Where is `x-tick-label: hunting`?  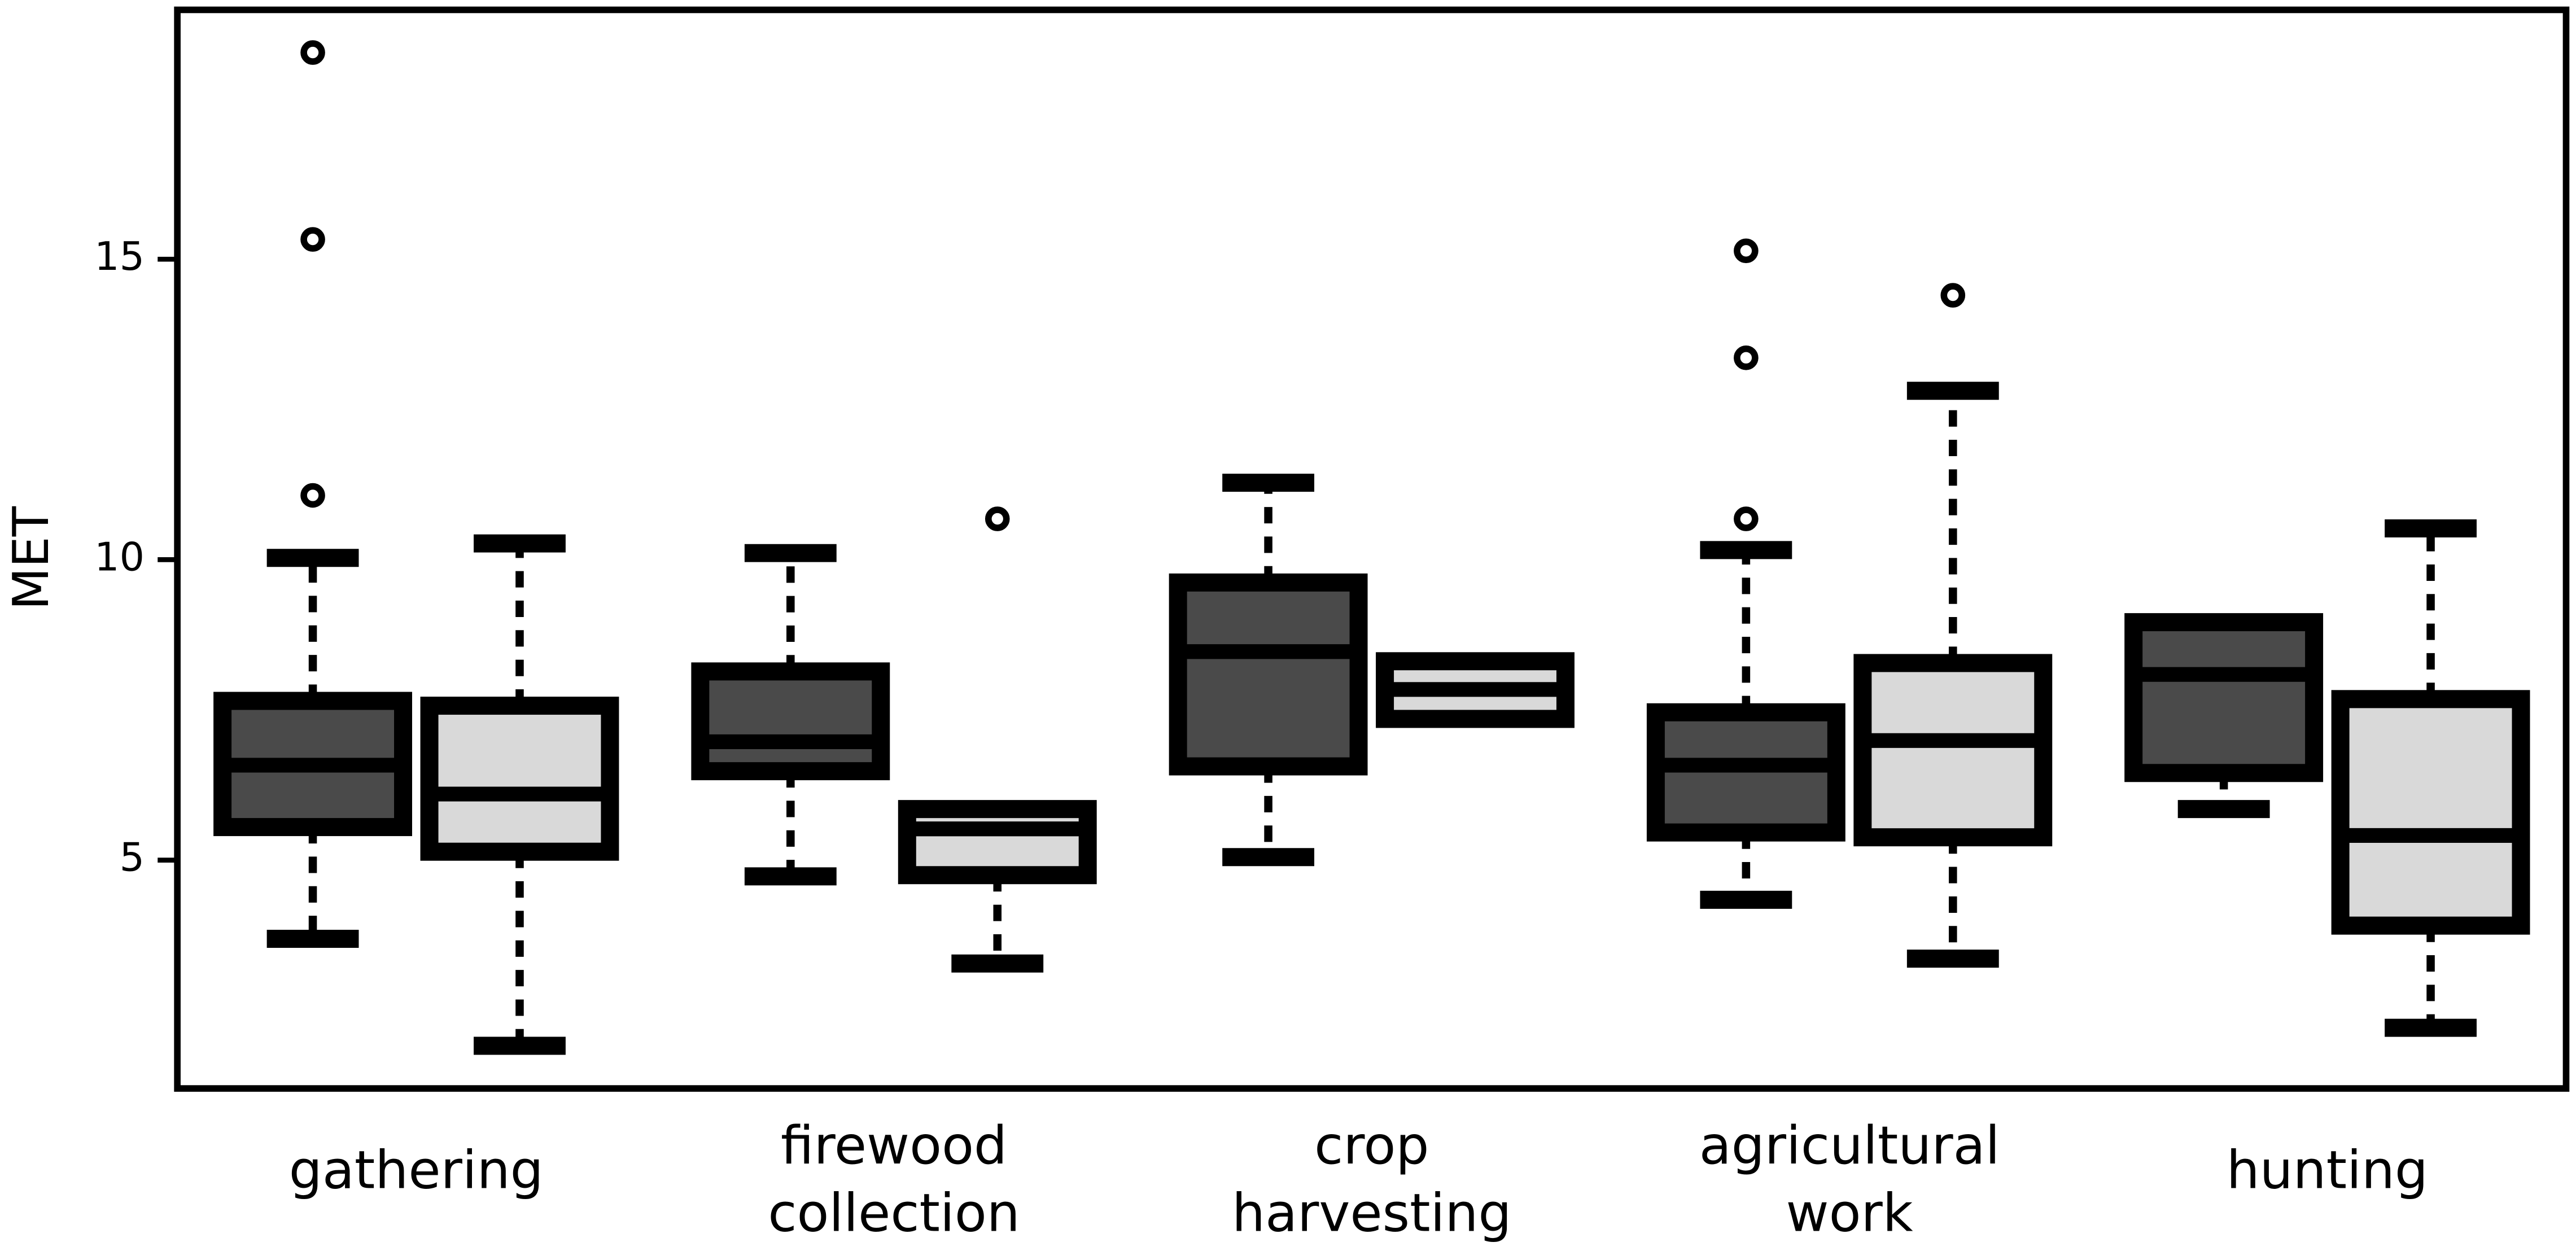 x-tick-label: hunting is located at coordinates (2327, 1171).